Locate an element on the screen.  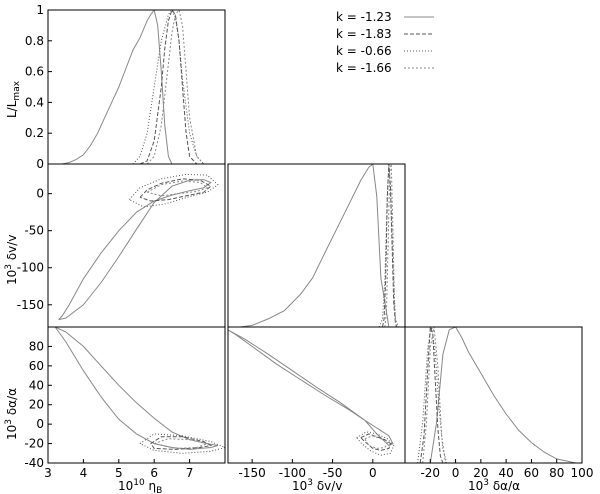
x-tick-label: 3 is located at coordinates (48, 473).